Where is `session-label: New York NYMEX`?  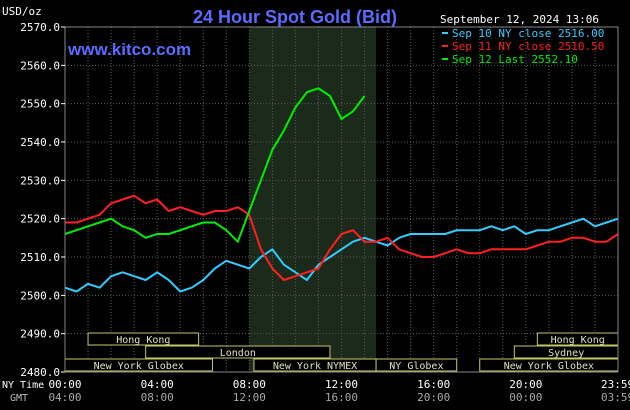
session-label: New York NYMEX is located at coordinates (315, 366).